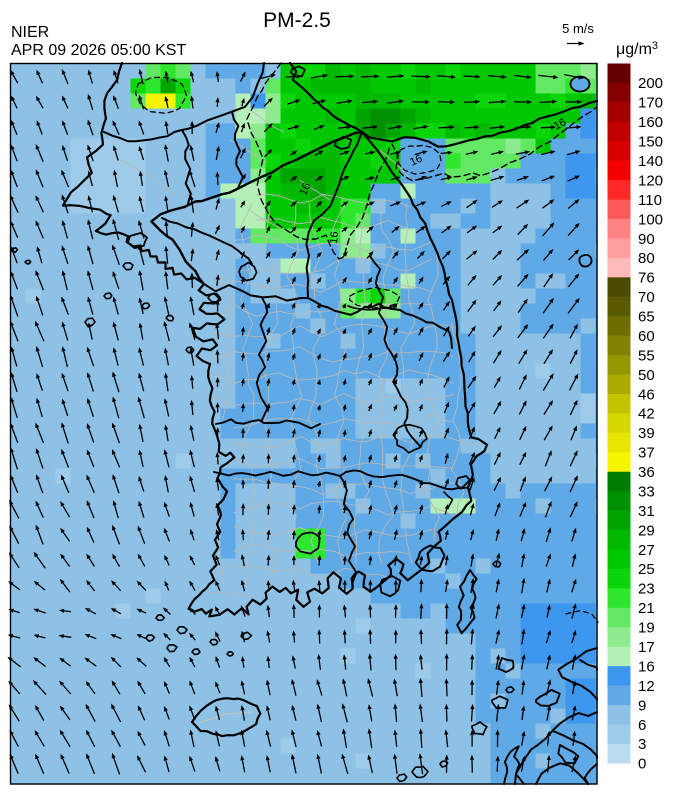 The height and width of the screenshot is (795, 673). I want to click on svg-text: 9, so click(642, 705).